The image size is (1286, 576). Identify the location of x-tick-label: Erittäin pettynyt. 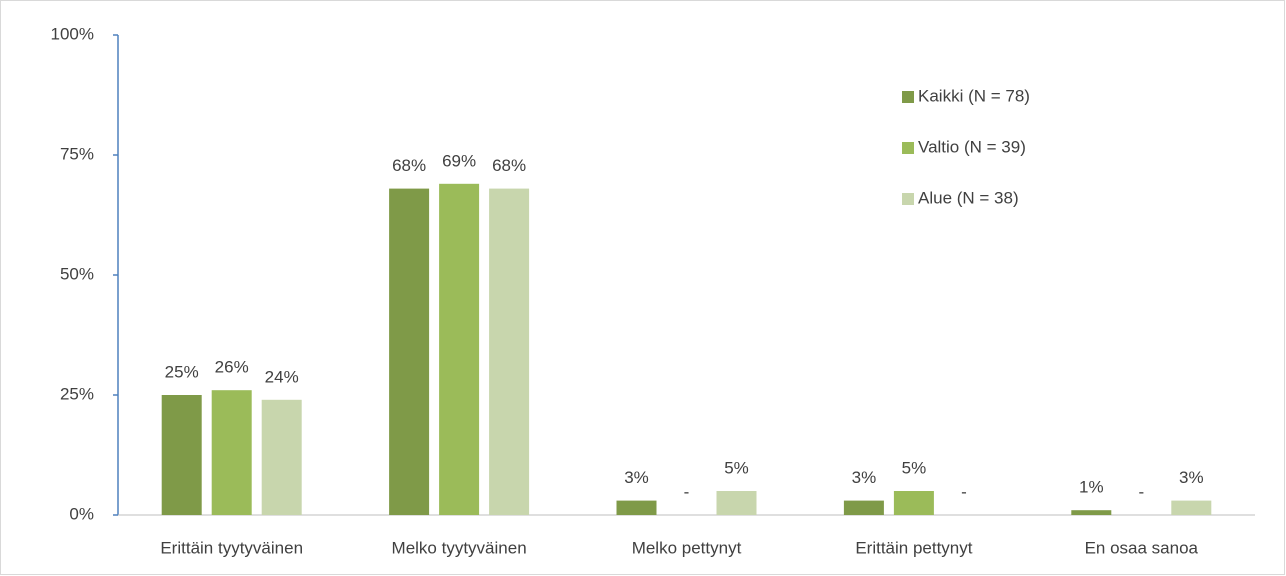
(913, 547).